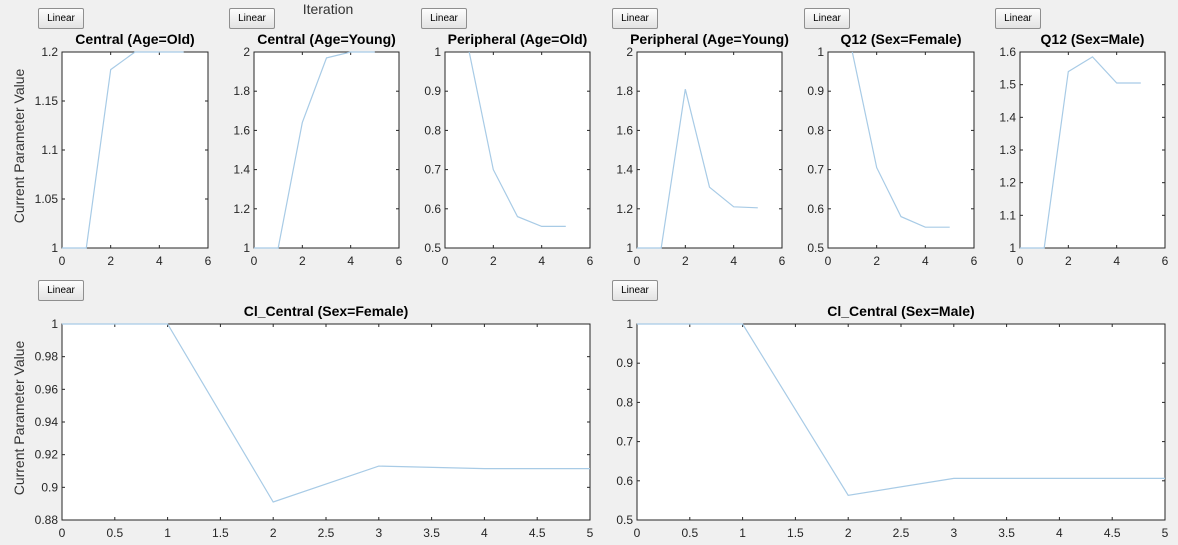 This screenshot has height=545, width=1178. Describe the element at coordinates (1083, 149) in the screenshot. I see `chart-6: Q12 (Sex=Male) 0 2 4 6 1 1.1 1.2 1.3 1.4 1.5 1.6` at that location.